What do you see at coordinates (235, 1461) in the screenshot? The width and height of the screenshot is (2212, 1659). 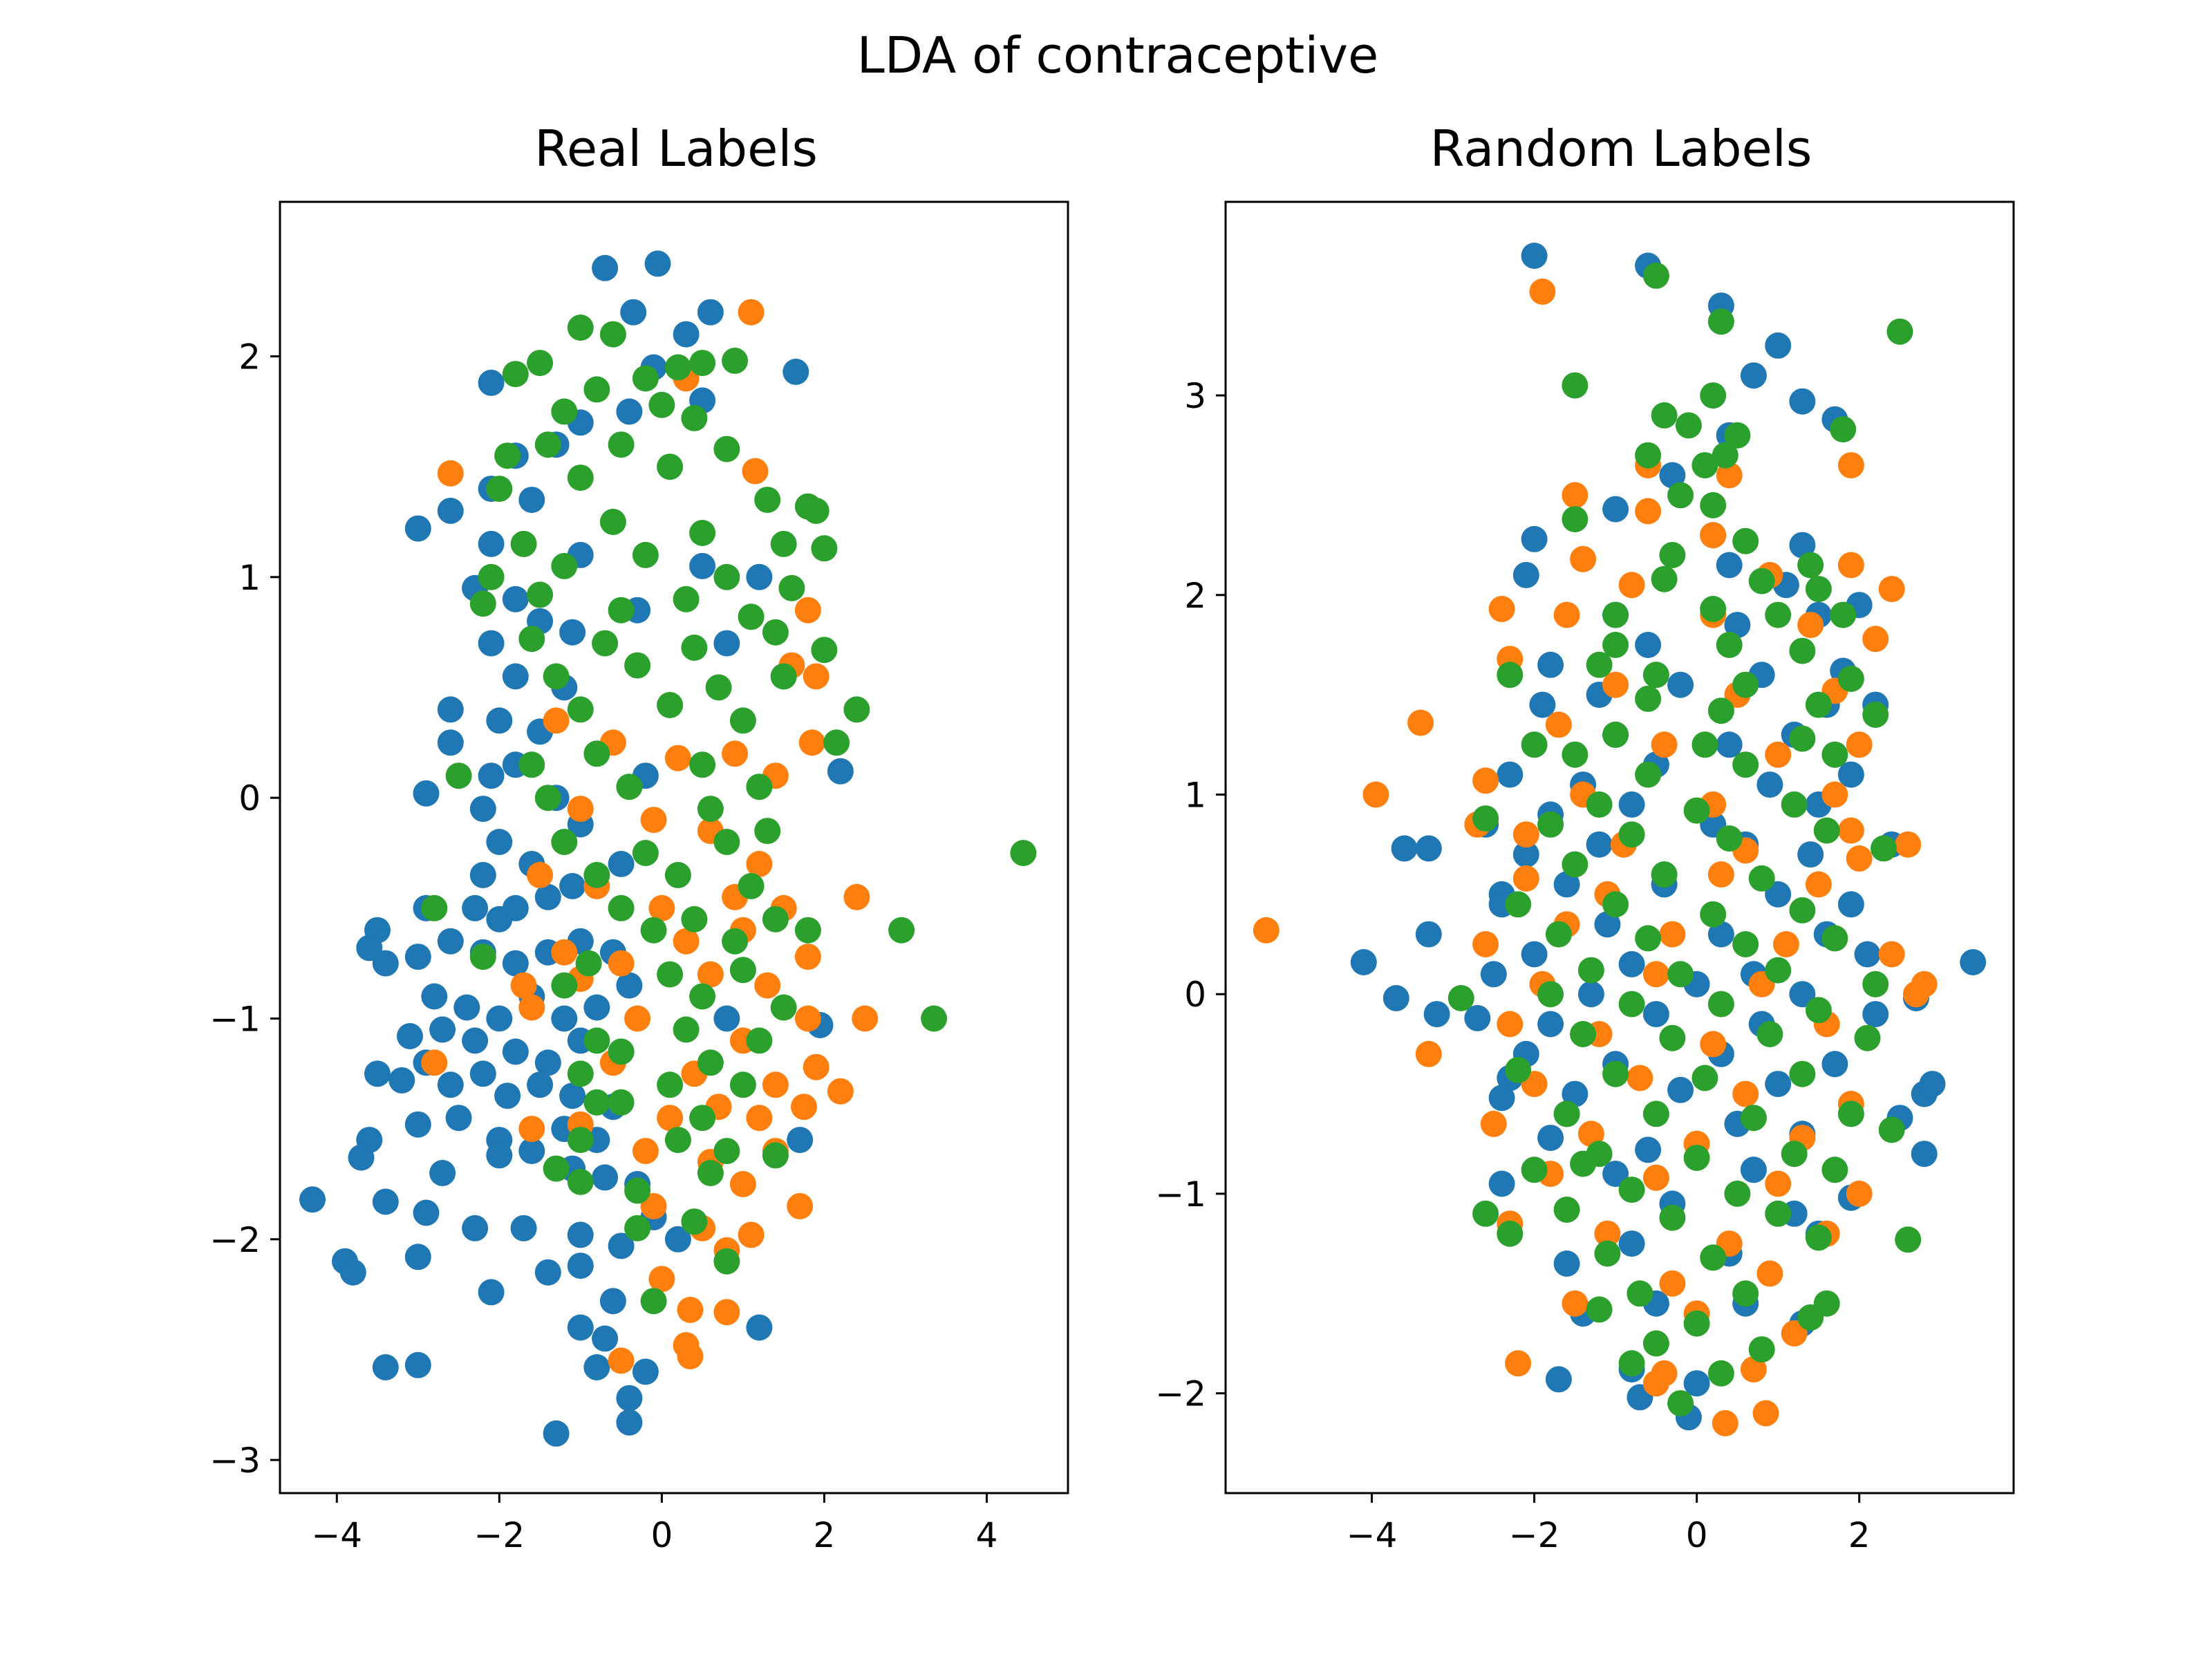 I see `y-tick-label: −3` at bounding box center [235, 1461].